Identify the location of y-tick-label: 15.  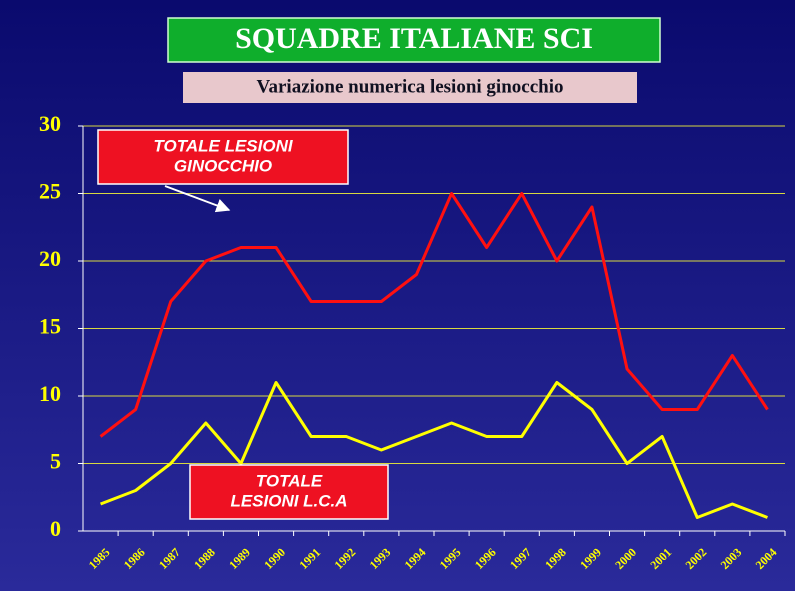
(50, 326).